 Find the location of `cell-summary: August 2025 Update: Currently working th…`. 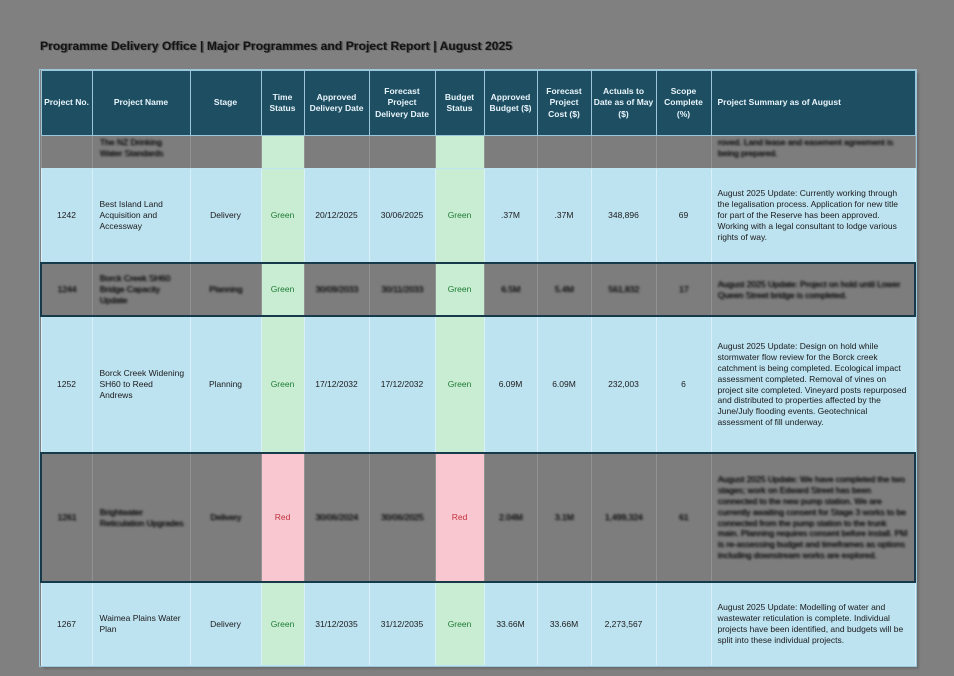

cell-summary: August 2025 Update: Currently working th… is located at coordinates (813, 216).